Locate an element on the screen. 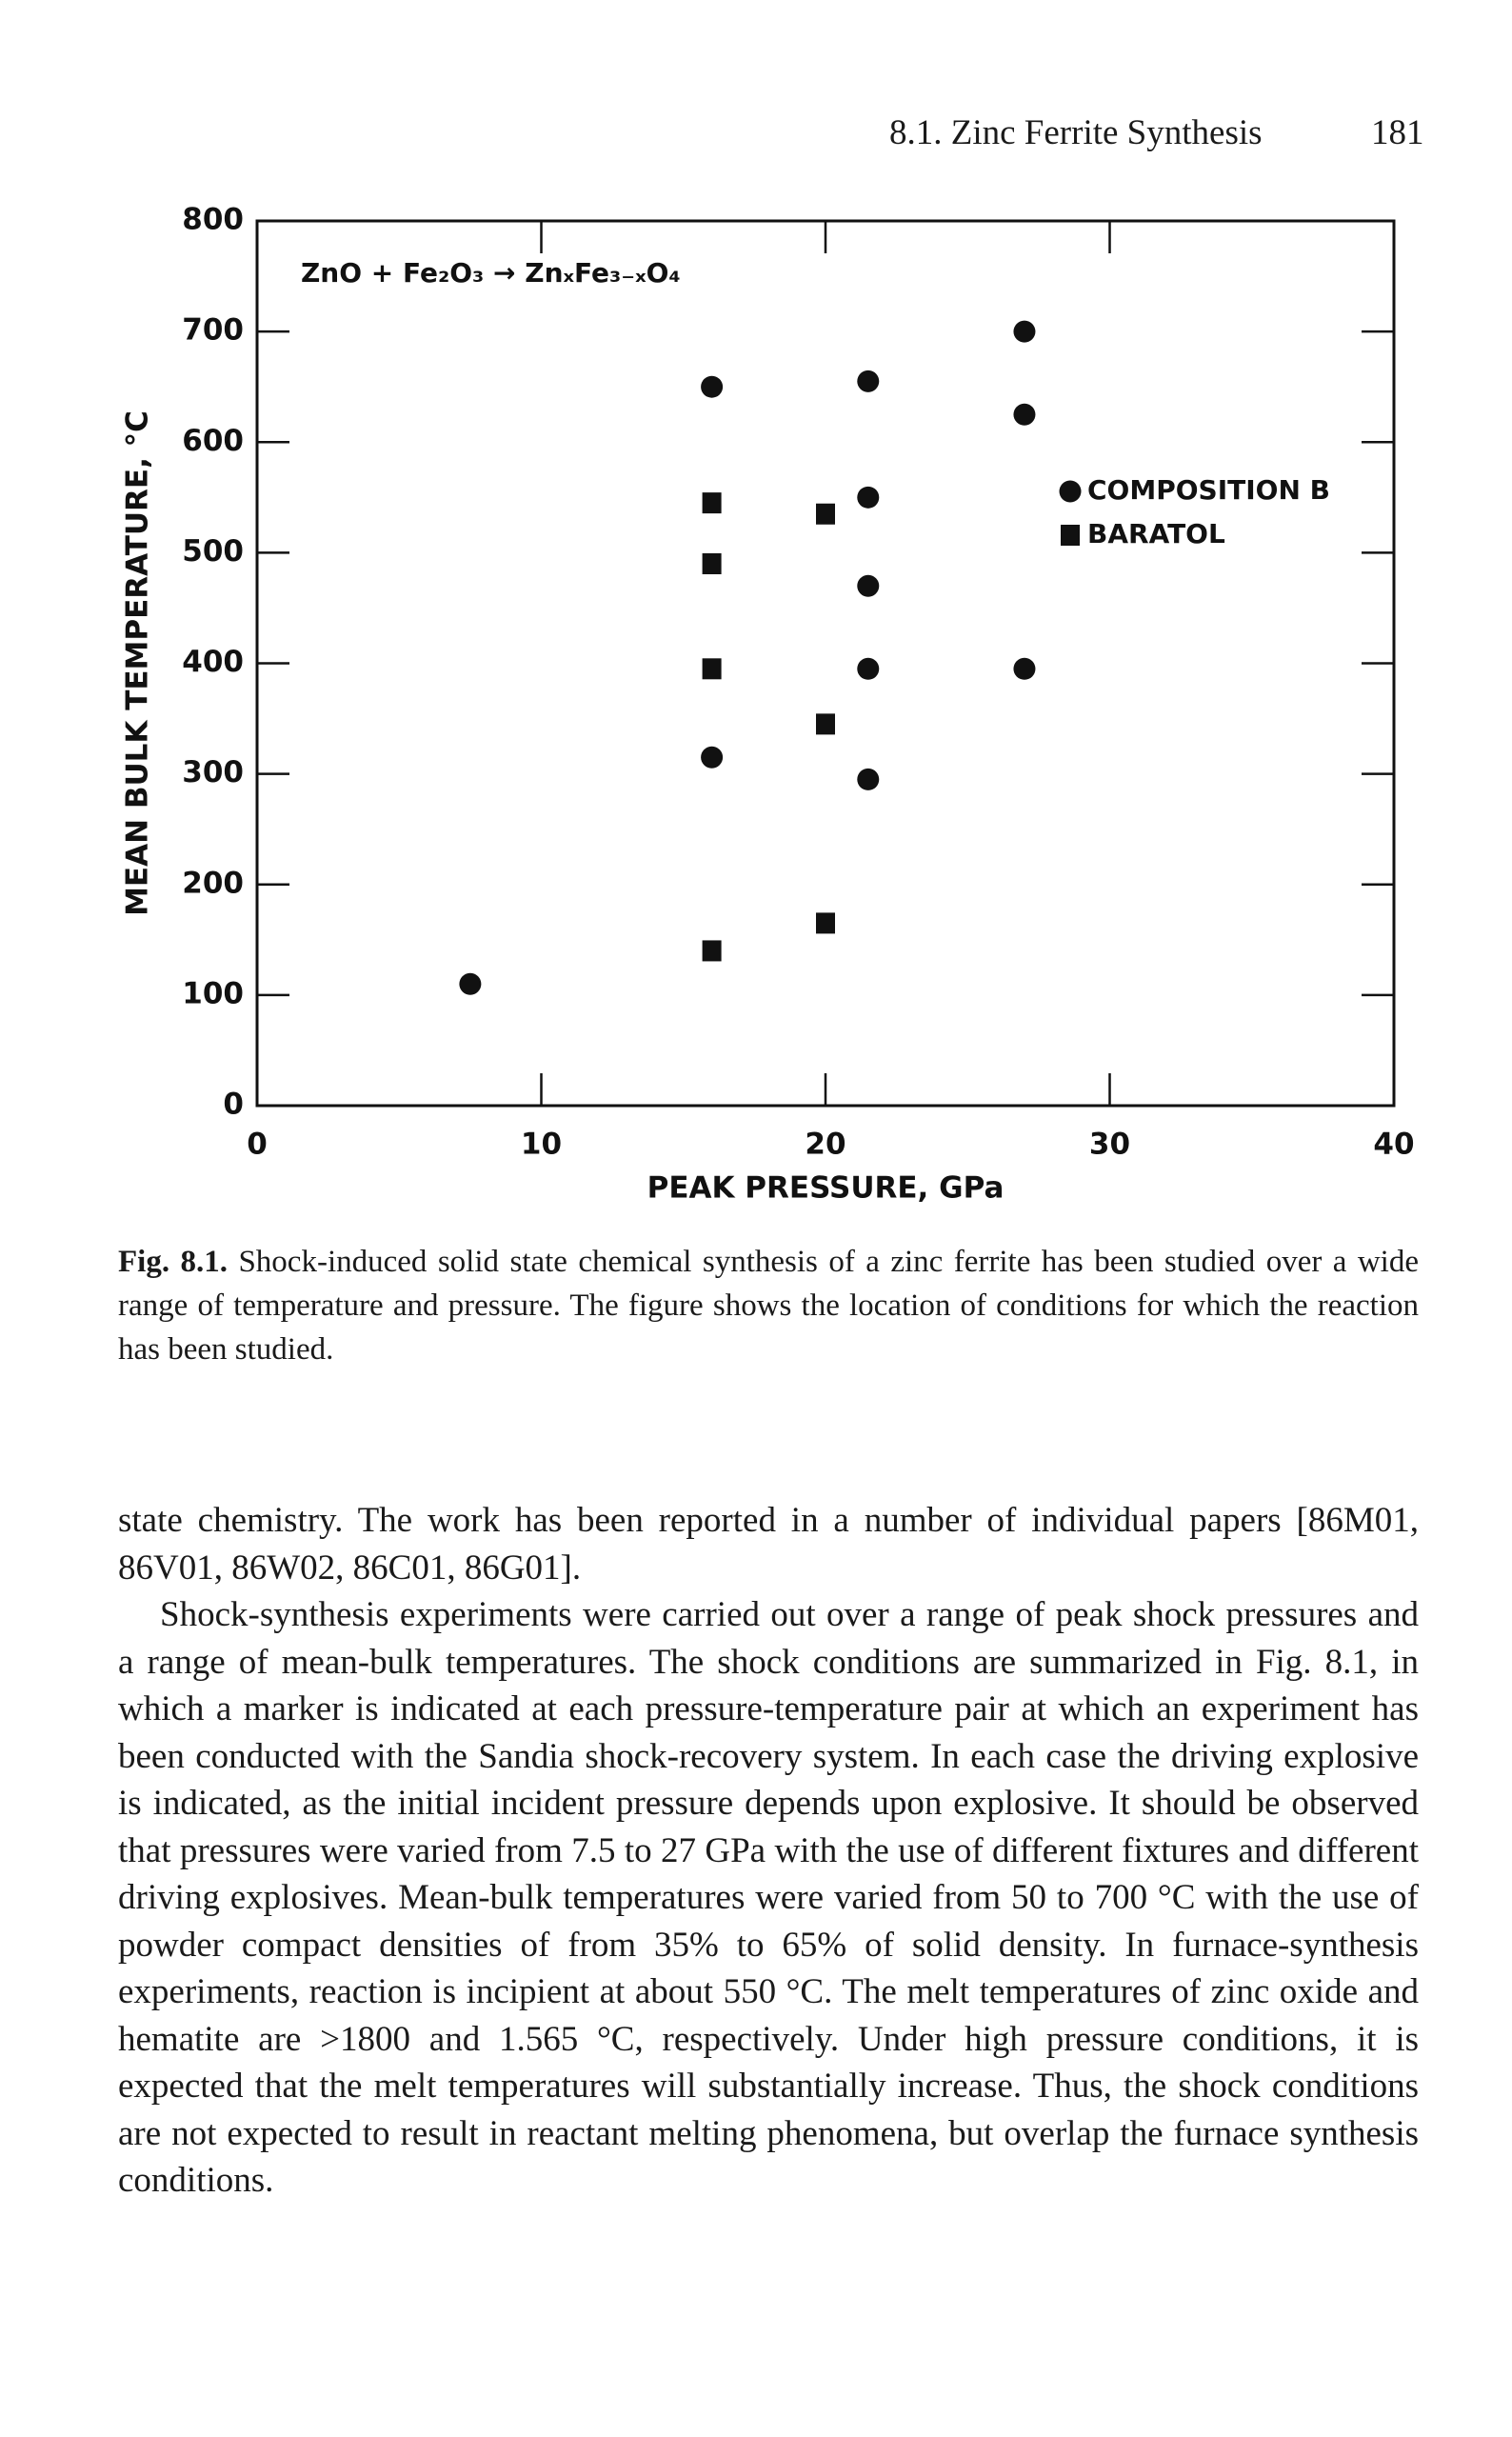 This screenshot has height=2437, width=1512. legend-label: COMPOSITION B is located at coordinates (1208, 490).